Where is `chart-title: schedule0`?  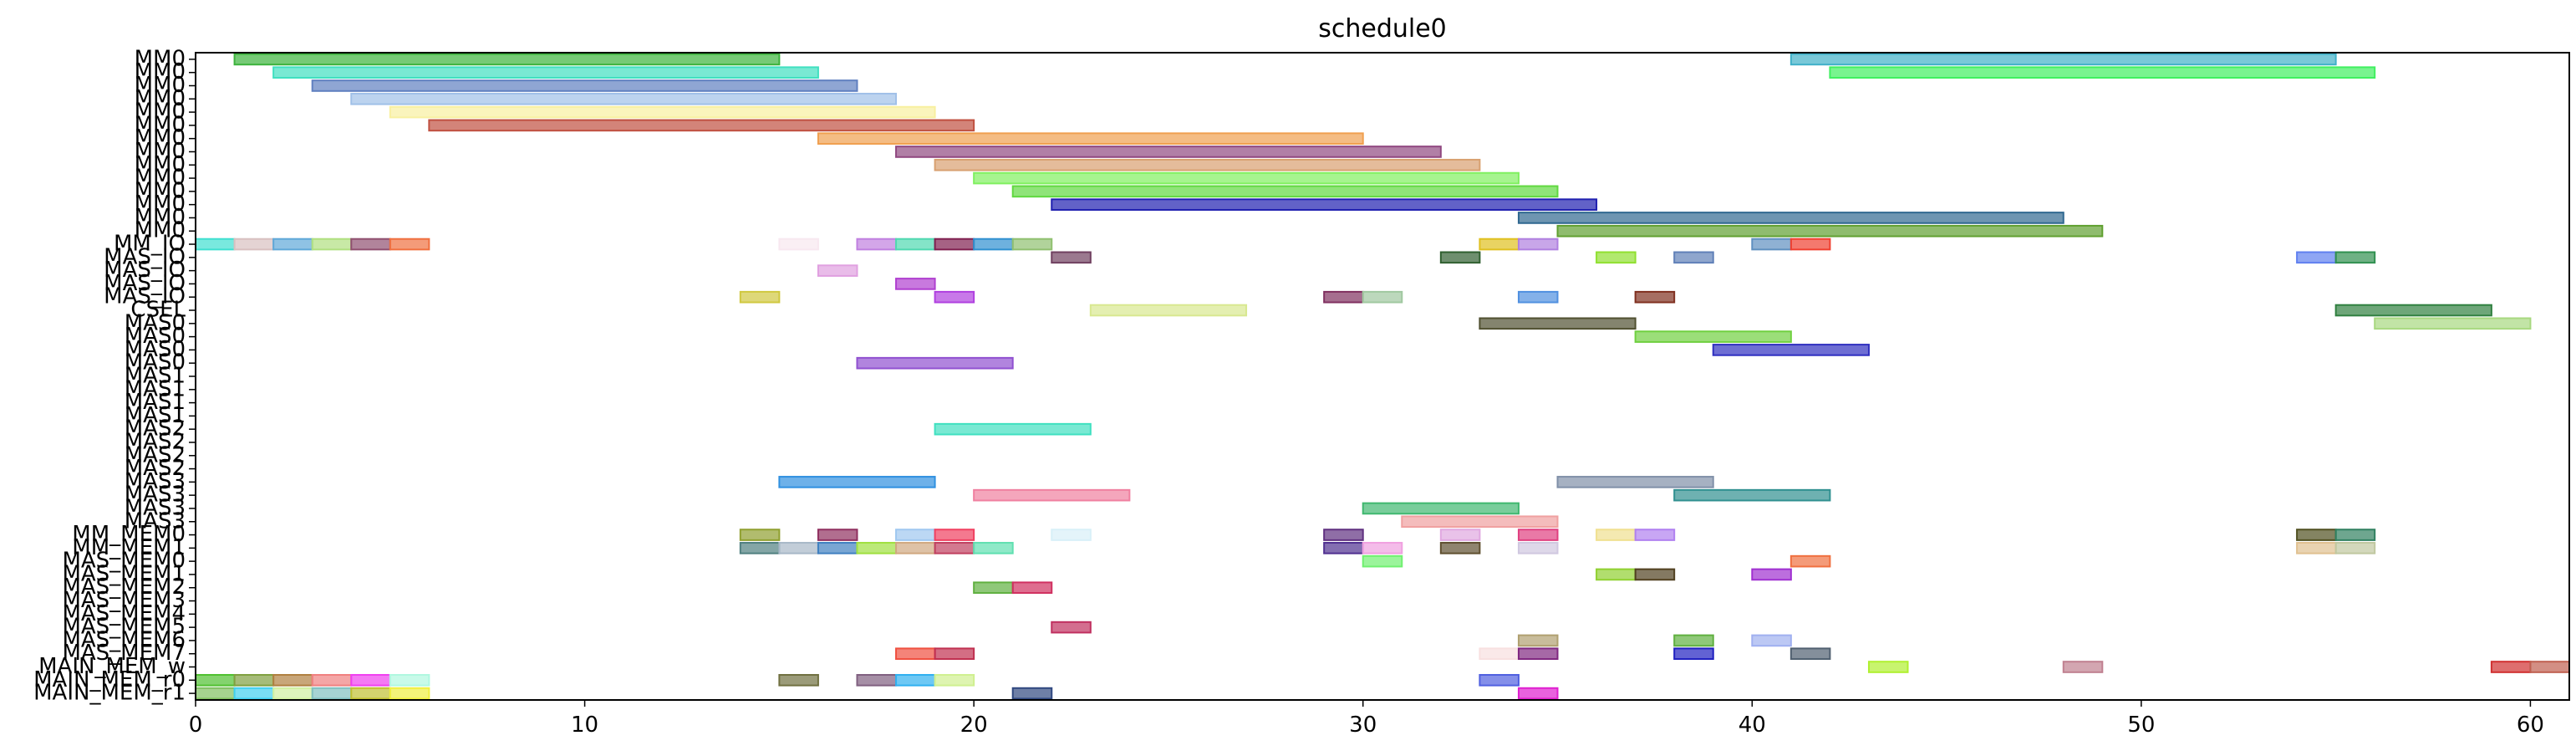 chart-title: schedule0 is located at coordinates (1382, 28).